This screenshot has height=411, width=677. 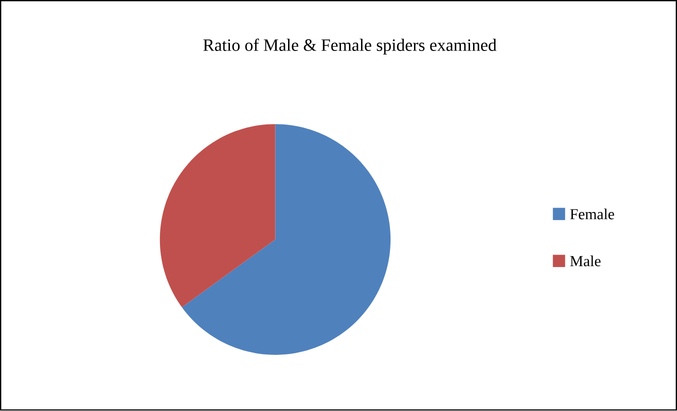 I want to click on legend-label: Male, so click(x=585, y=261).